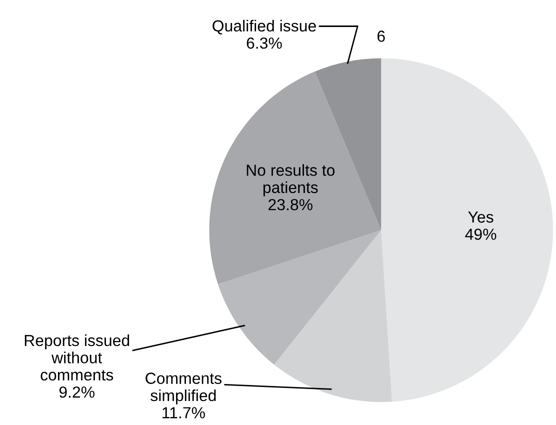 The image size is (556, 425). What do you see at coordinates (481, 217) in the screenshot?
I see `slice-label: Yes` at bounding box center [481, 217].